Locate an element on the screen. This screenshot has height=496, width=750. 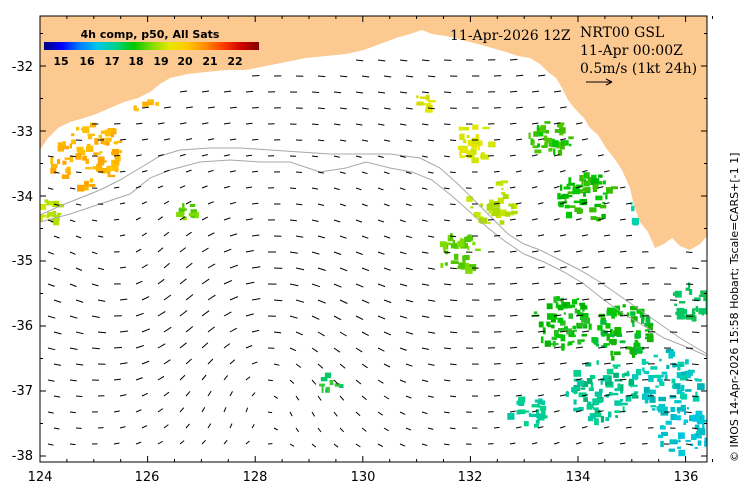
colorbar-label-20: 20 is located at coordinates (185, 61).